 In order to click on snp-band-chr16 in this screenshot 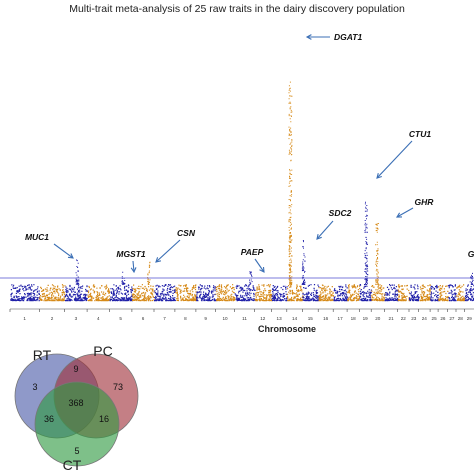, I will do `click(326, 293)`.